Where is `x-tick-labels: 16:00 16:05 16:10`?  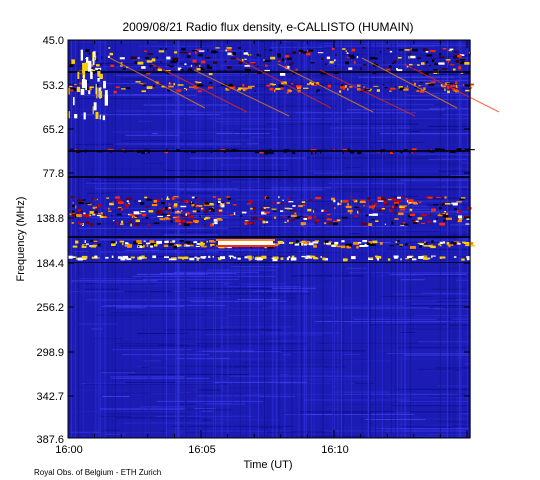
x-tick-labels: 16:00 16:05 16:10 is located at coordinates (202, 450).